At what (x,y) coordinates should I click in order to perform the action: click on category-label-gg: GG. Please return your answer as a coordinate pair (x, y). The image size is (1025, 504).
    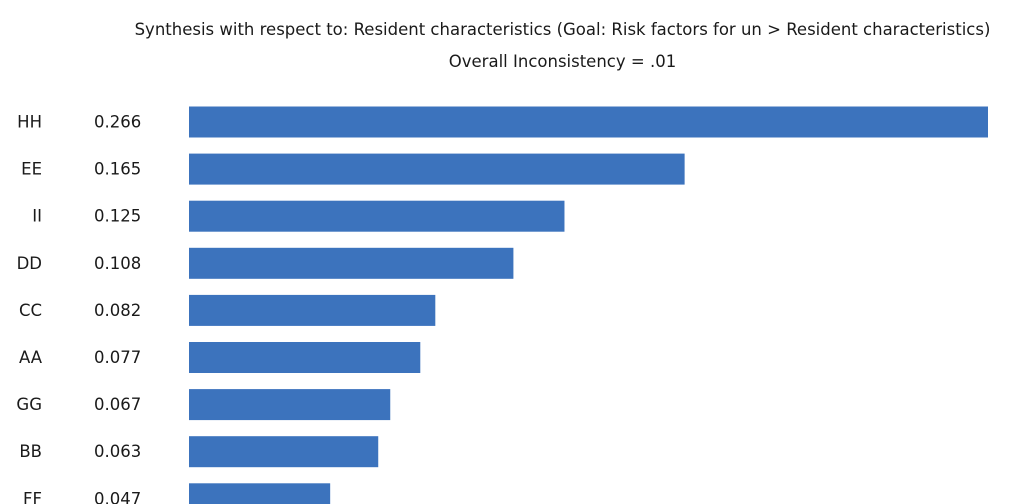
    Looking at the image, I should click on (29, 404).